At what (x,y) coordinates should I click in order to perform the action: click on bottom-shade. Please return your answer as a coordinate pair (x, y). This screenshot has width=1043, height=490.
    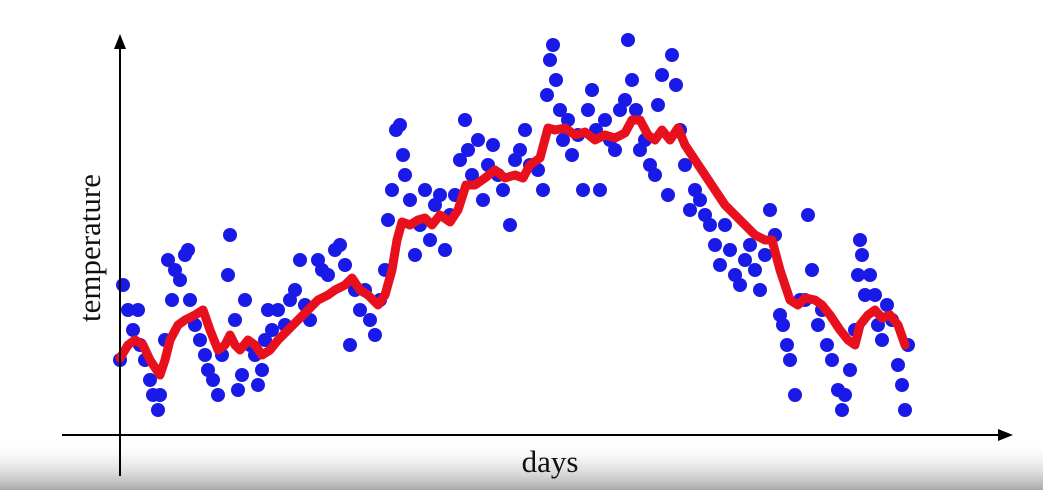
    Looking at the image, I should click on (521, 465).